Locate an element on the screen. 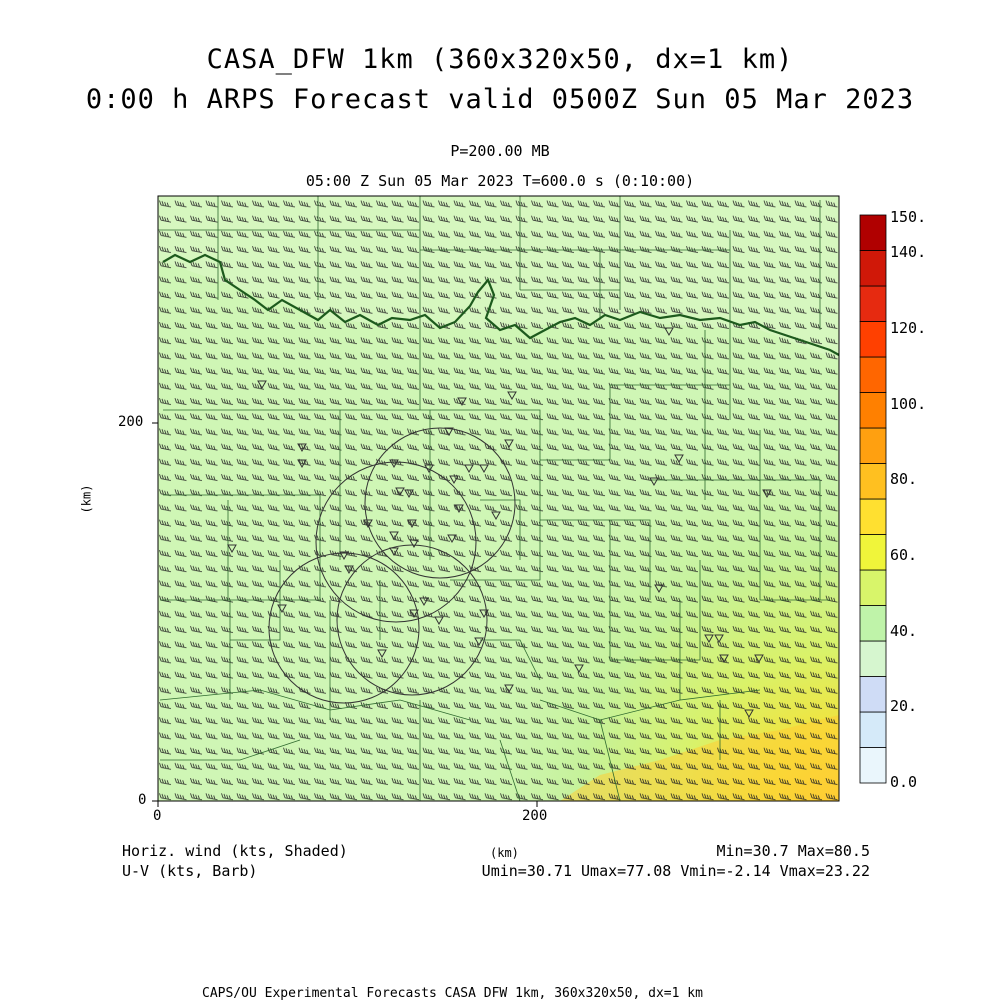  legend-field: Horiz. wind (kts, Shaded) is located at coordinates (235, 851).